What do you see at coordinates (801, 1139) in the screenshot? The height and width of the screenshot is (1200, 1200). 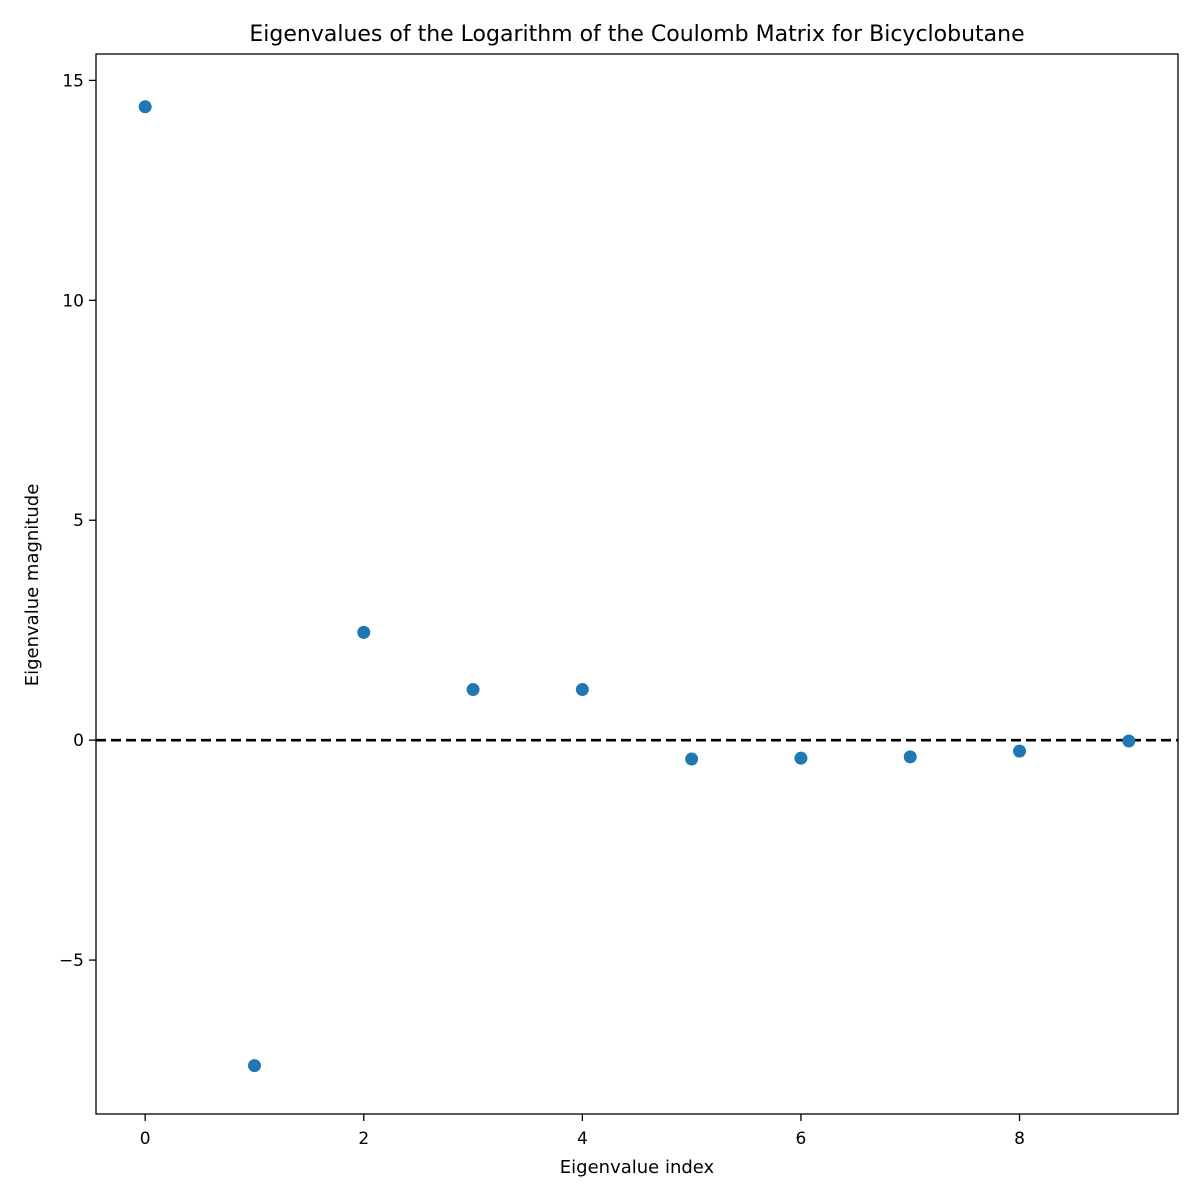 I see `x-tick-label: 6` at bounding box center [801, 1139].